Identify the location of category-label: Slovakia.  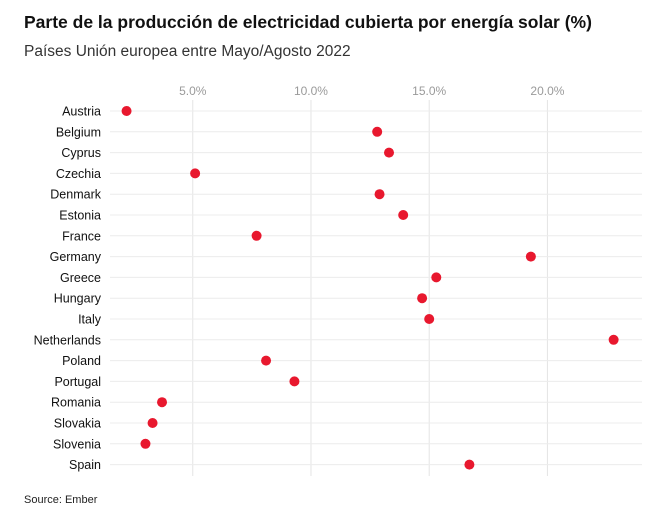
(77, 424).